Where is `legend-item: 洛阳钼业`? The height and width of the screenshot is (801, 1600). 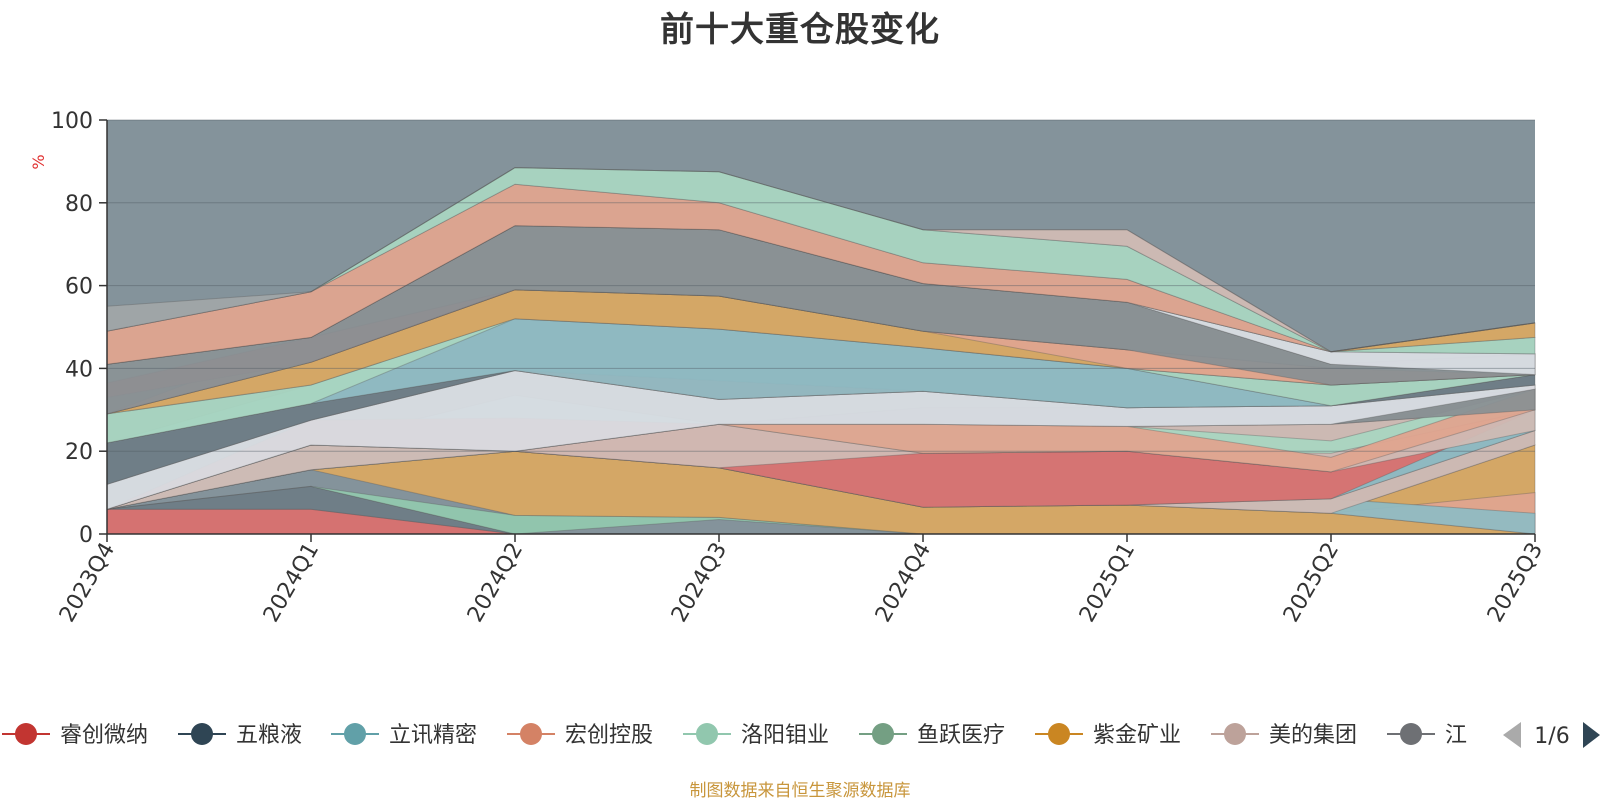
legend-item: 洛阳钼业 is located at coordinates (756, 735).